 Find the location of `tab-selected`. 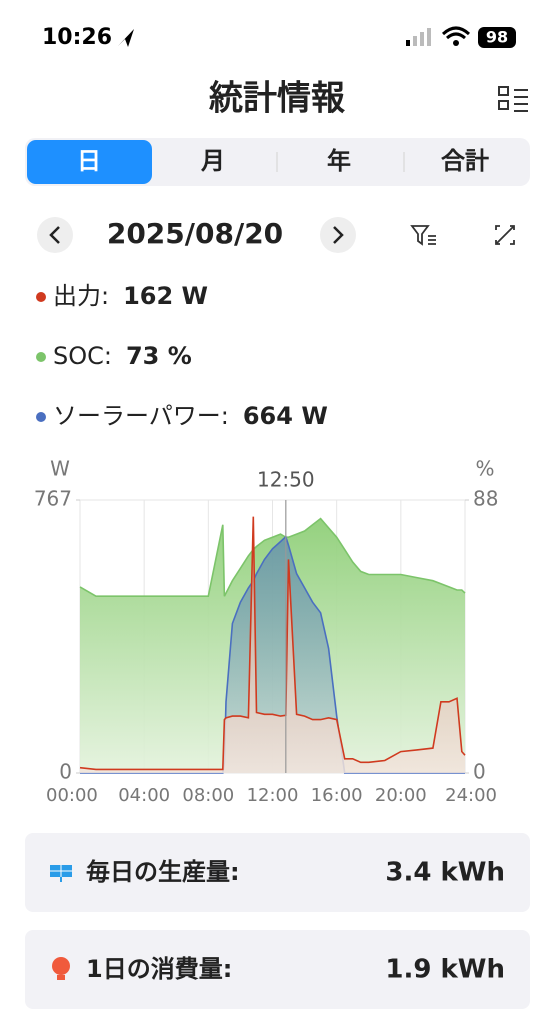

tab-selected is located at coordinates (89, 162).